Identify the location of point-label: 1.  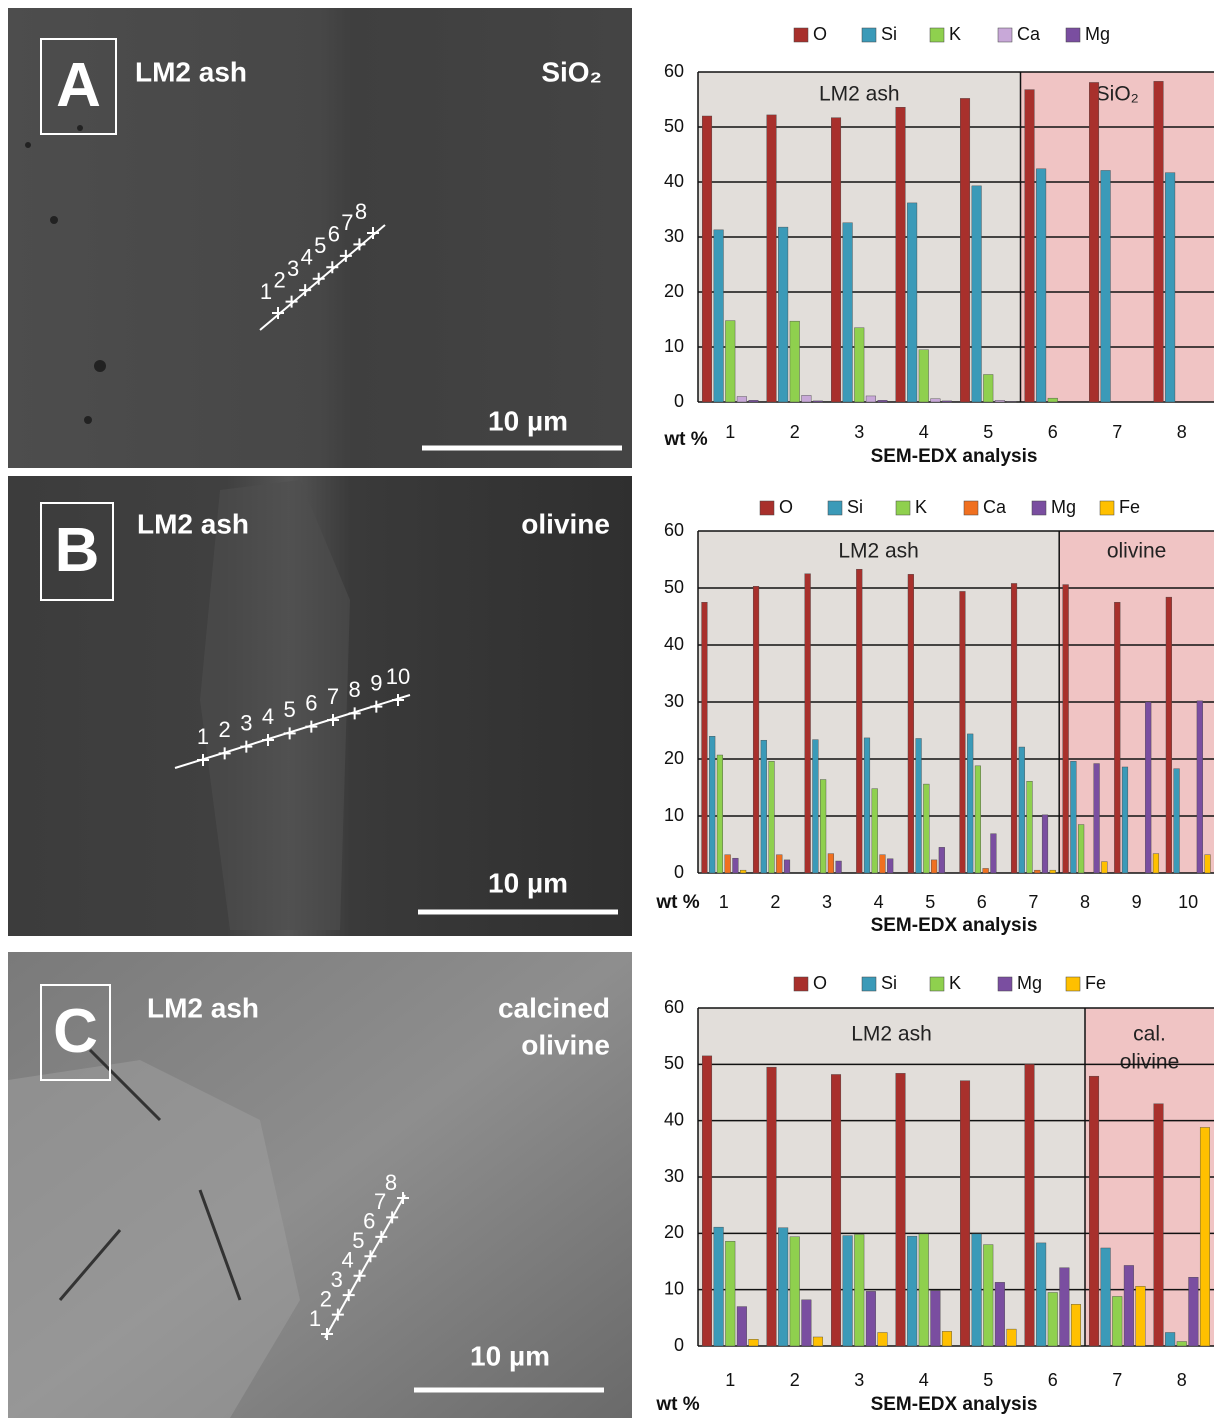
(266, 291).